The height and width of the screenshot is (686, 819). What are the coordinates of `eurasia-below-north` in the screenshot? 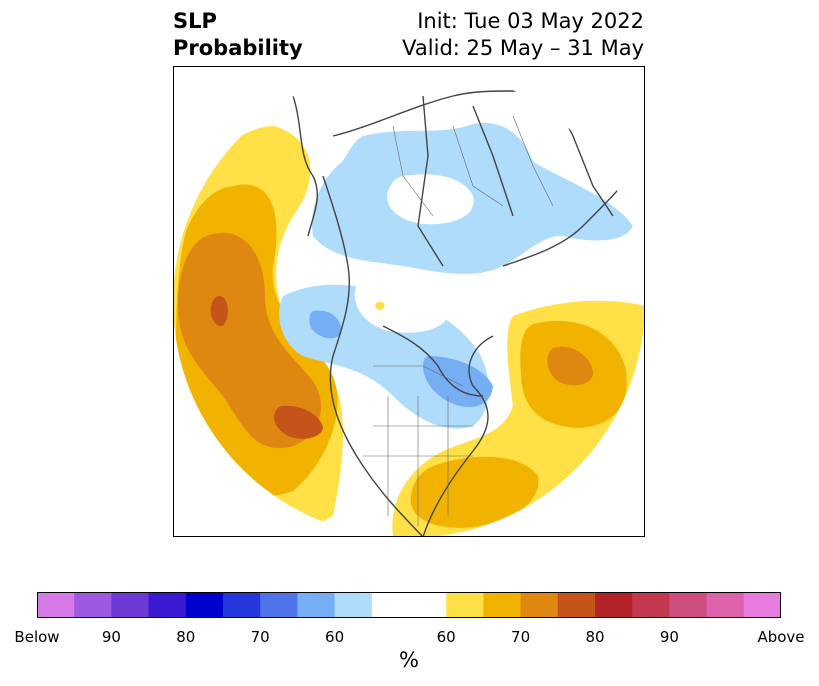 It's located at (430, 199).